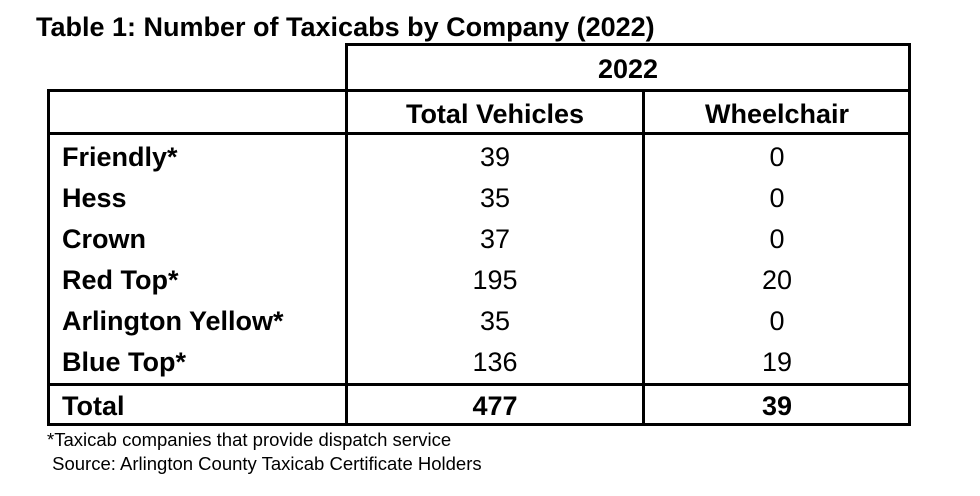 Image resolution: width=980 pixels, height=496 pixels. I want to click on row-total: 37, so click(495, 239).